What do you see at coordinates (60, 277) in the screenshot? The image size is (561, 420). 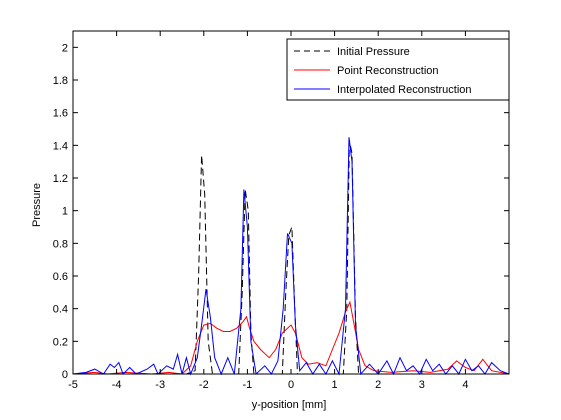 I see `y-tick-label: 0.6` at bounding box center [60, 277].